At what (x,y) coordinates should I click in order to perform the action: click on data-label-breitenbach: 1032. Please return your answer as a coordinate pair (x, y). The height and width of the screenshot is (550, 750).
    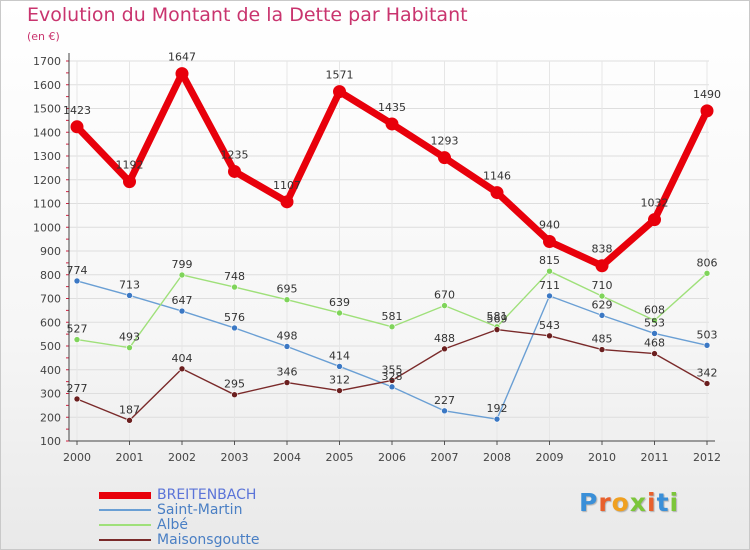
    Looking at the image, I should click on (655, 203).